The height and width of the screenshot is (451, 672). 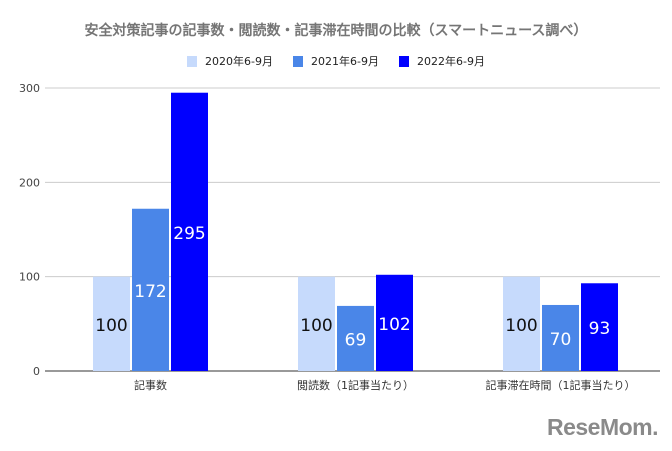 What do you see at coordinates (450, 61) in the screenshot?
I see `legend-label: 2022年6-9月` at bounding box center [450, 61].